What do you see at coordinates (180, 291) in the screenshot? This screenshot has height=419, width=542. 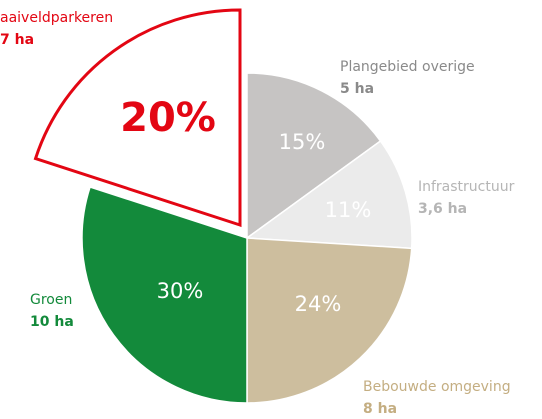 I see `slice-percent: 30%` at bounding box center [180, 291].